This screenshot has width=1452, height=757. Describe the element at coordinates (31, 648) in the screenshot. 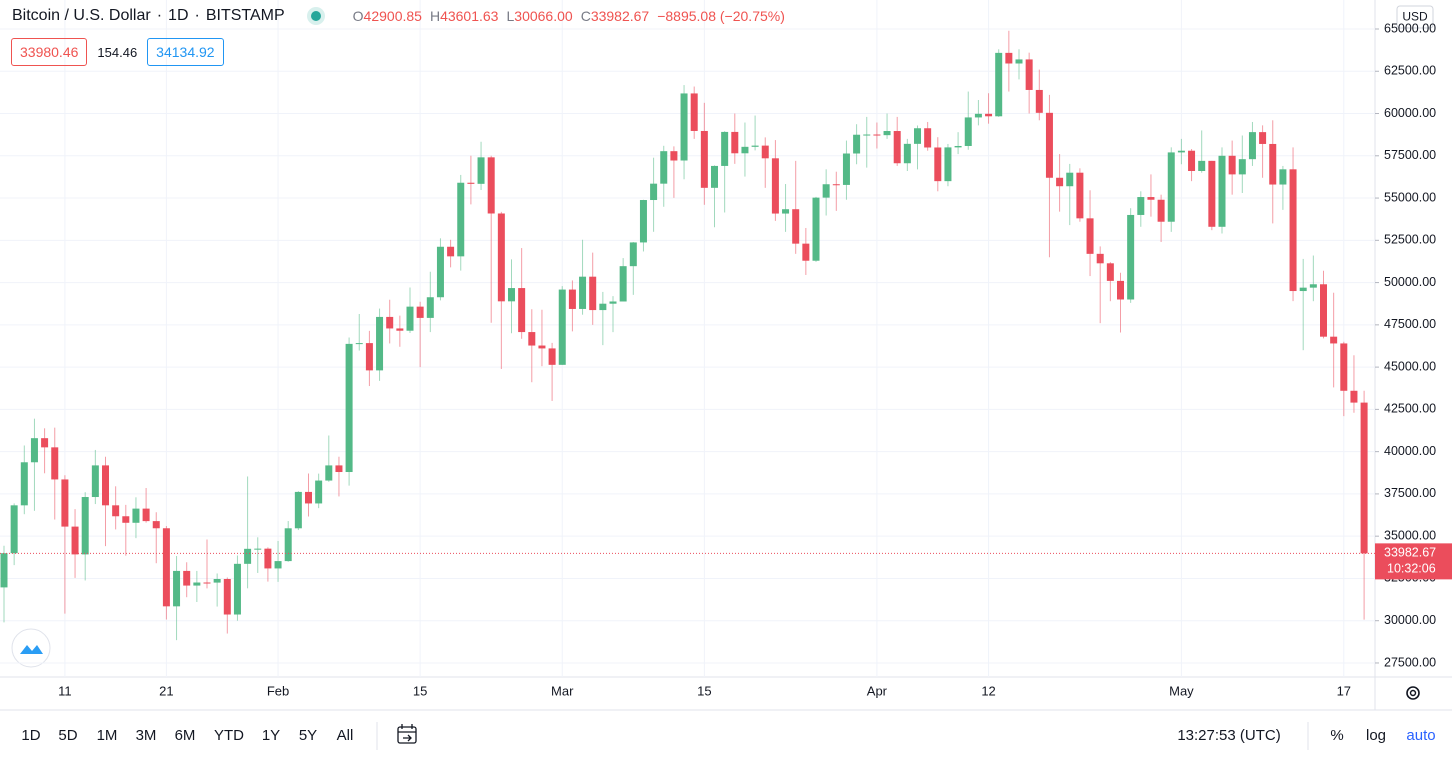

I see `logo` at that location.